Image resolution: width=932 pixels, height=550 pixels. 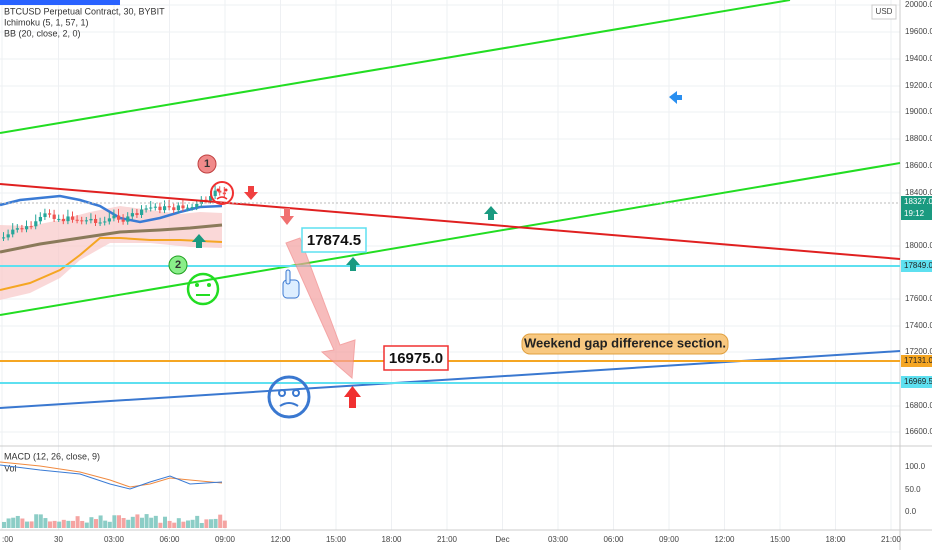 What do you see at coordinates (911, 511) in the screenshot?
I see `macd-tick-label: 0.0` at bounding box center [911, 511].